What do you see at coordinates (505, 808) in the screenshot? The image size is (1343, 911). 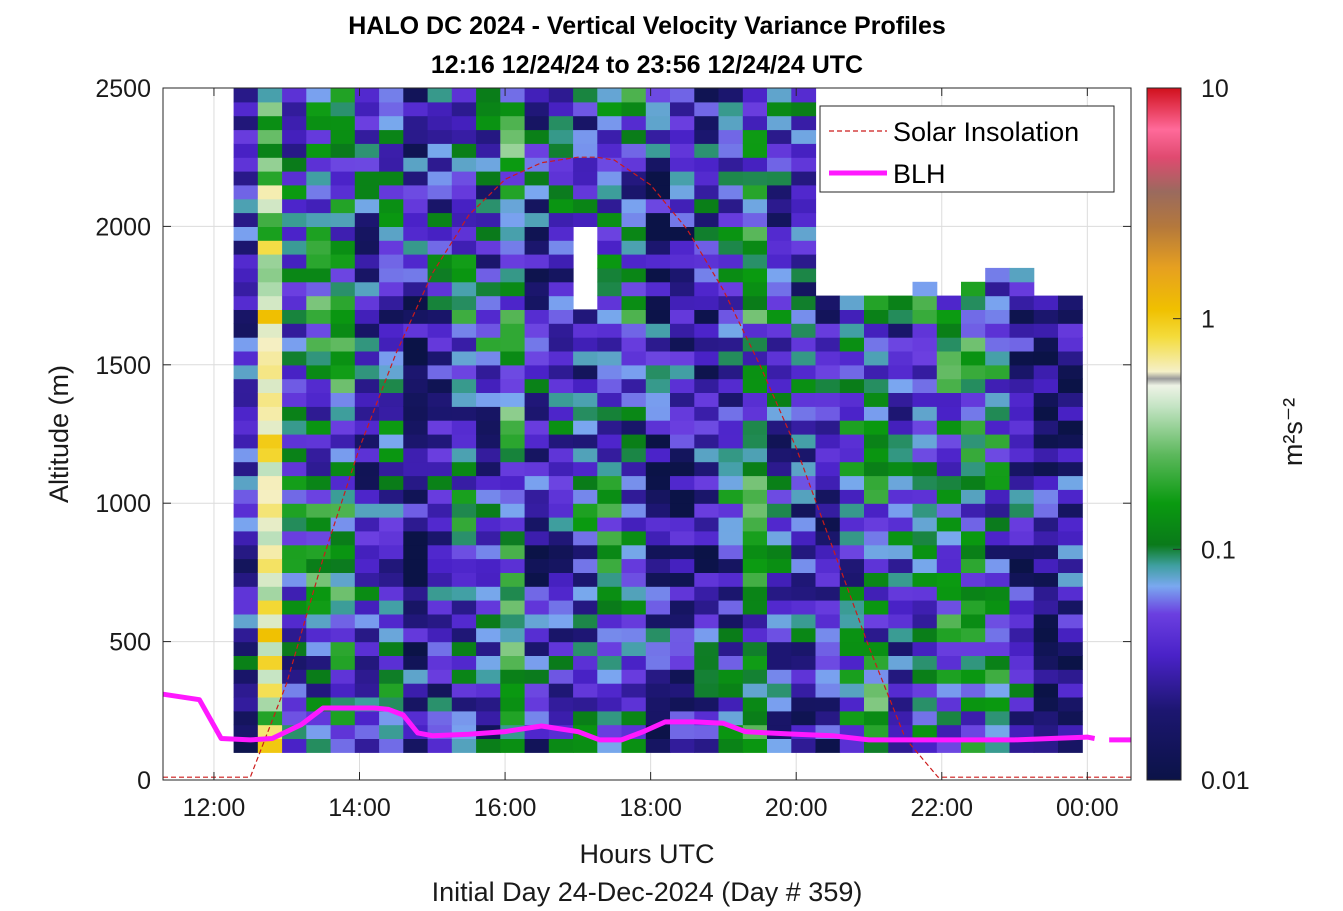 I see `x-tick-label-2: 16:00` at bounding box center [505, 808].